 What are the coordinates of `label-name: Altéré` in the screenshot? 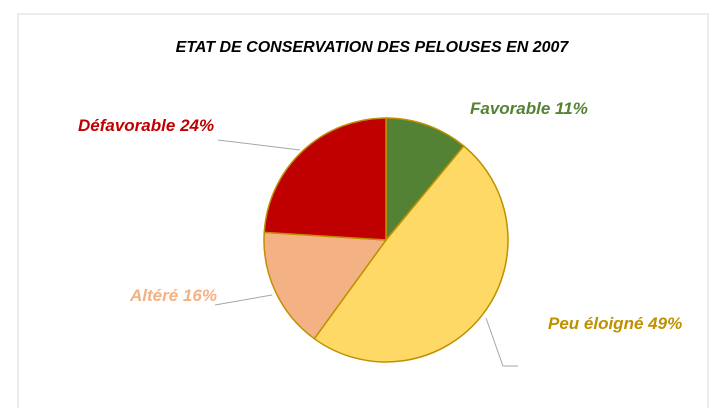 It's located at (153, 295).